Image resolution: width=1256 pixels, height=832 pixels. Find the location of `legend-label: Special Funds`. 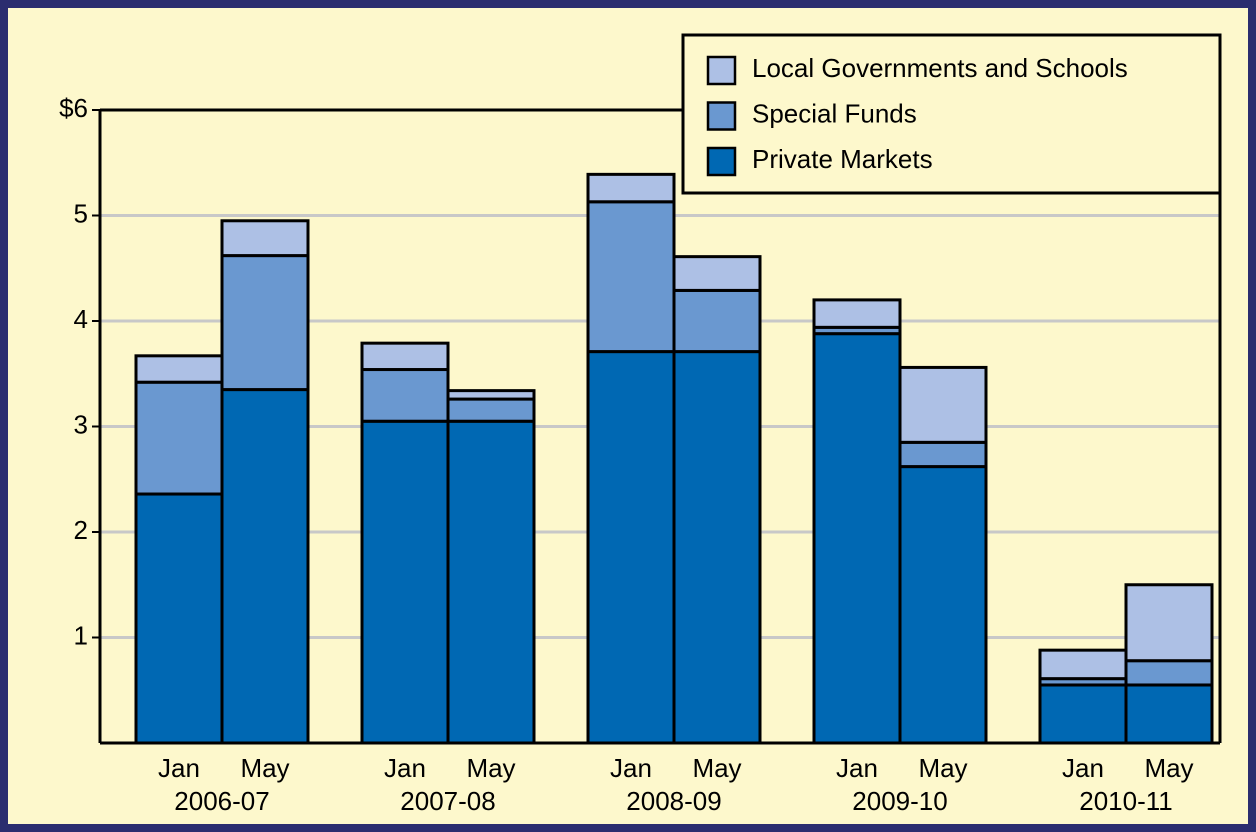

legend-label: Special Funds is located at coordinates (834, 113).